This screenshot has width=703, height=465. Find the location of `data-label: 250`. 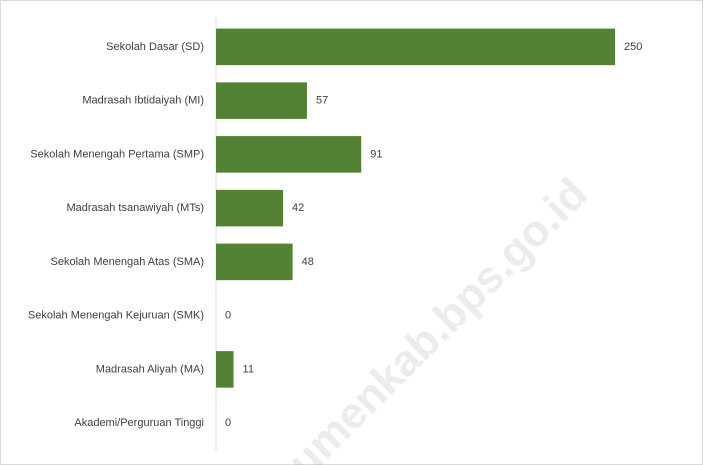

data-label: 250 is located at coordinates (633, 47).